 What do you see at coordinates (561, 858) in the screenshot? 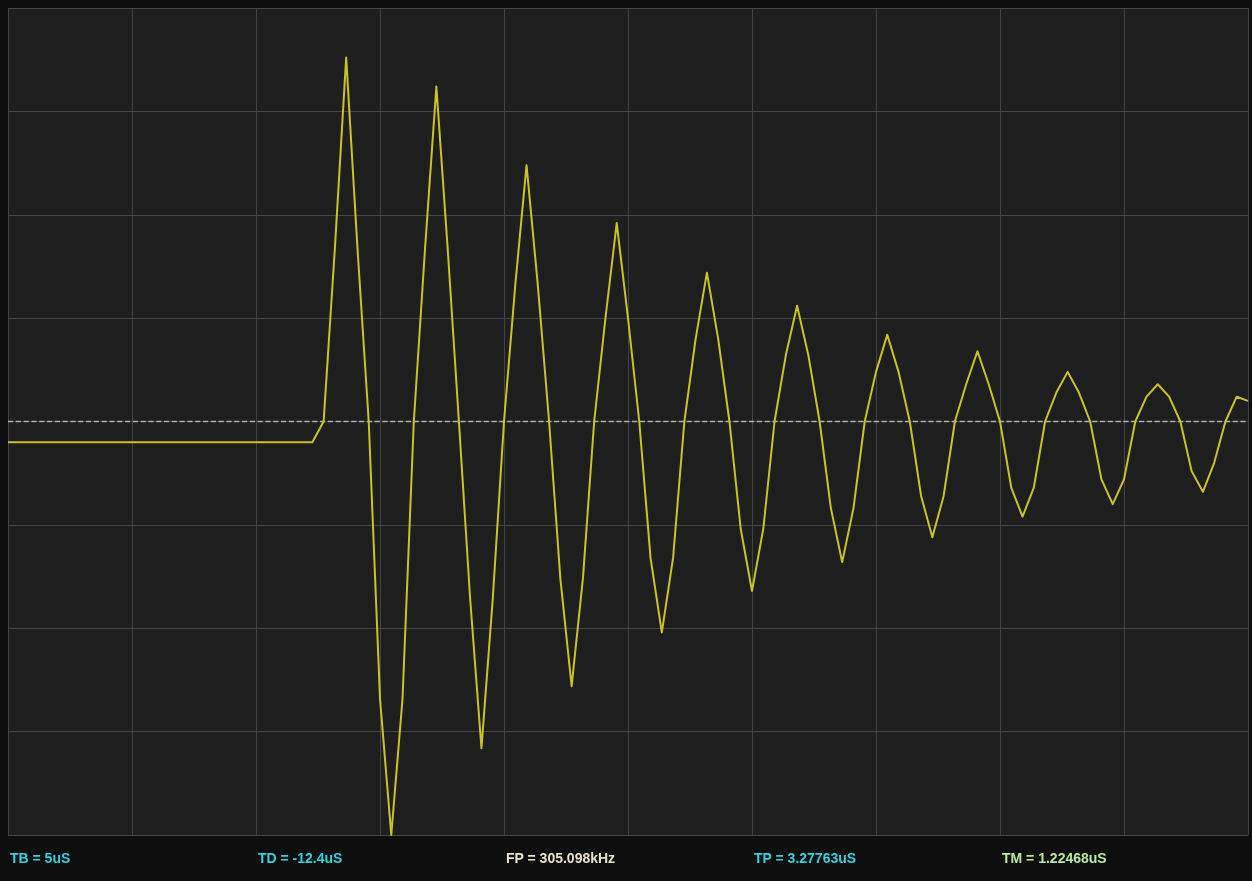
I see `text: FP = 305.098kHz` at bounding box center [561, 858].